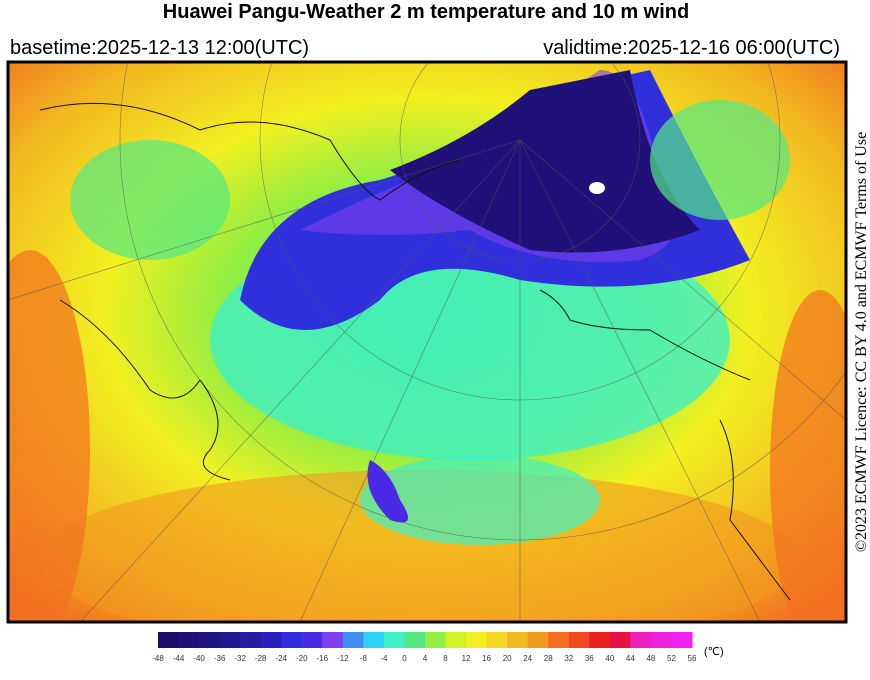  I want to click on colorbar-tick-label: 36, so click(589, 658).